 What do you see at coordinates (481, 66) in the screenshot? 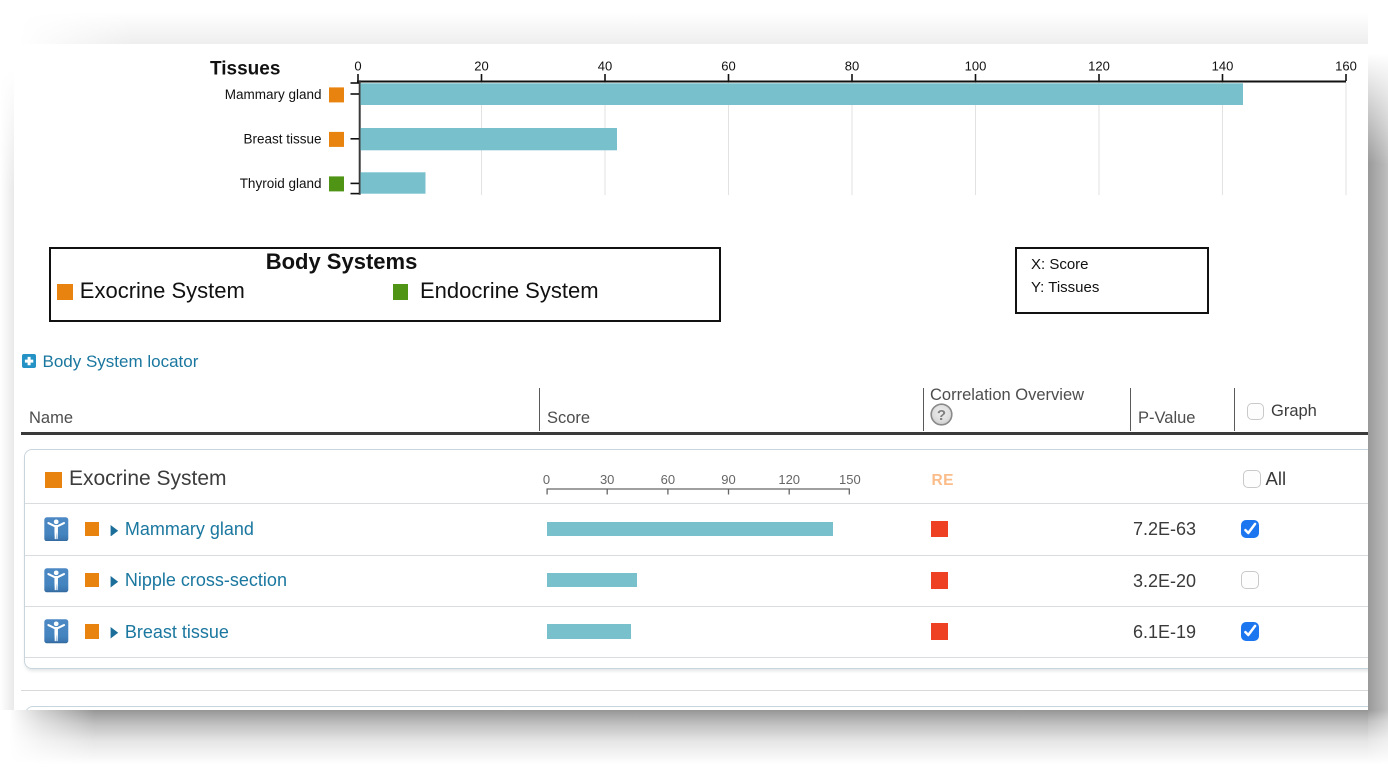
I see `svg-text: 20` at bounding box center [481, 66].